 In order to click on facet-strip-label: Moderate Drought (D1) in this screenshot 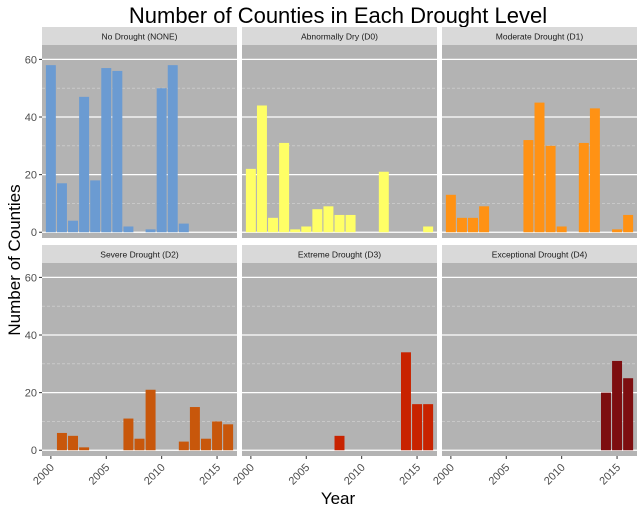, I will do `click(540, 37)`.